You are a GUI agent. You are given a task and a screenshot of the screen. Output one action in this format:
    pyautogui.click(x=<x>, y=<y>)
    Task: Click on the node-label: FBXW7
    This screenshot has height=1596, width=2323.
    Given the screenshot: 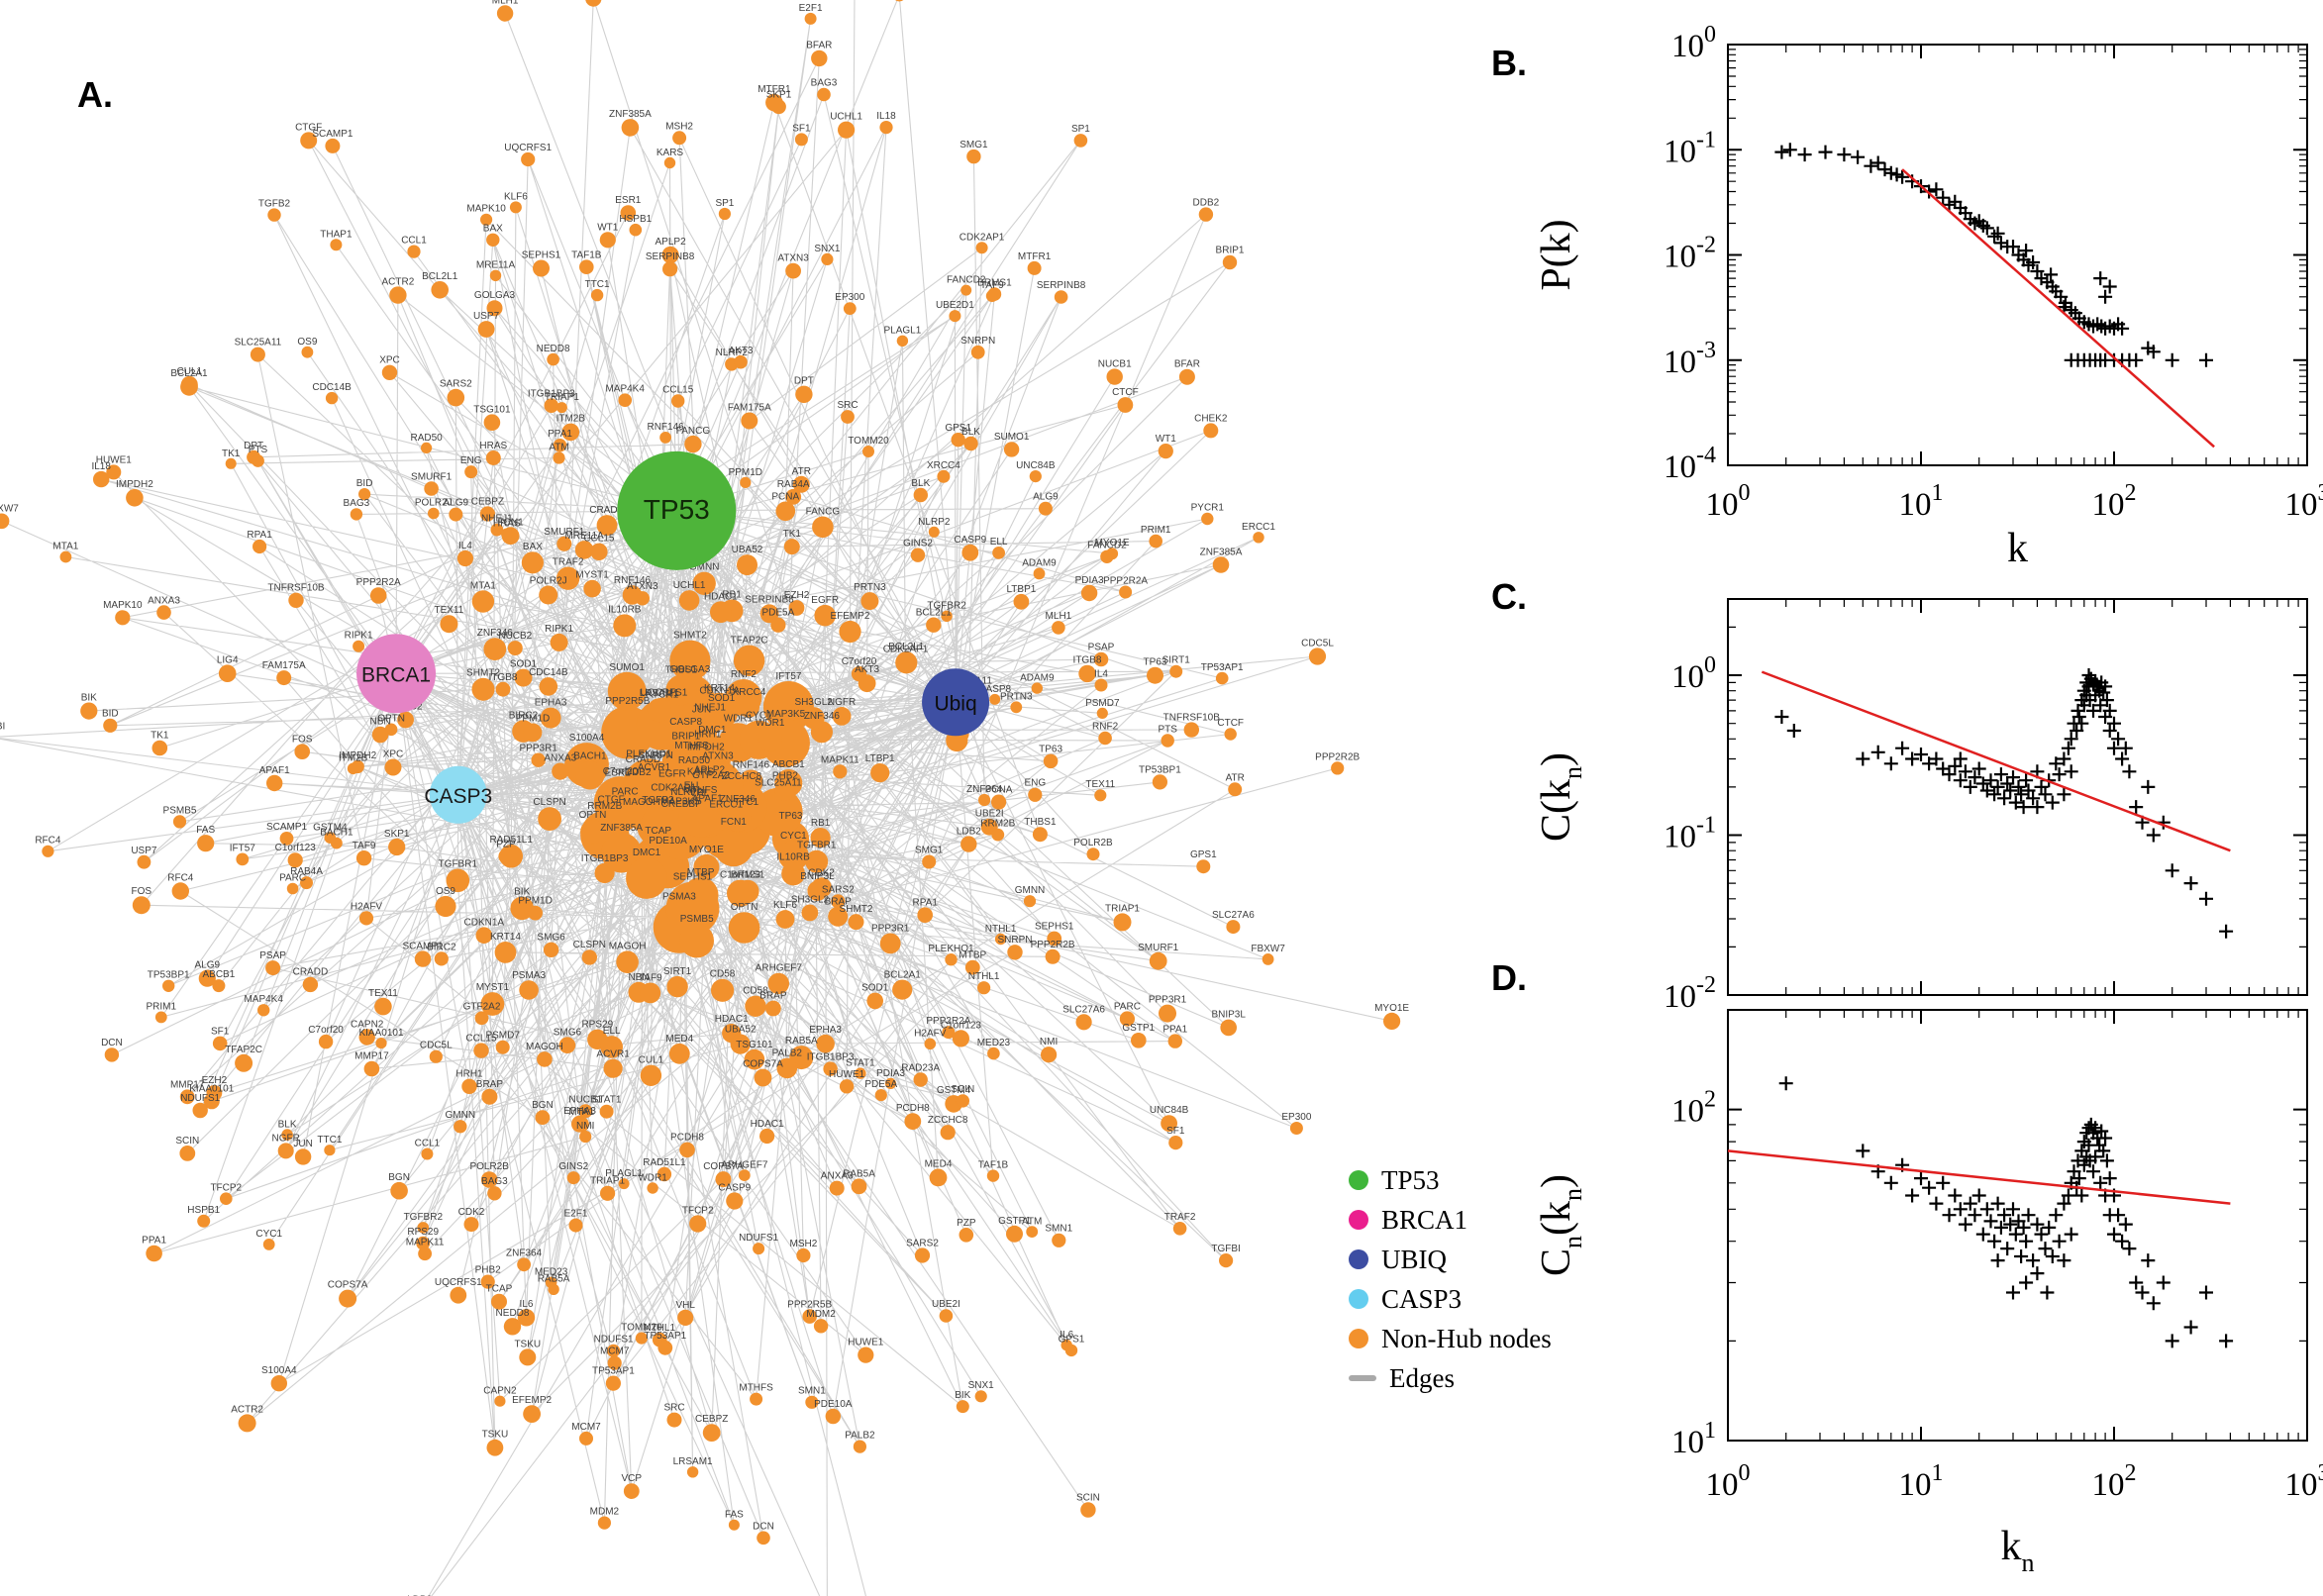 What is the action you would take?
    pyautogui.click(x=1268, y=949)
    